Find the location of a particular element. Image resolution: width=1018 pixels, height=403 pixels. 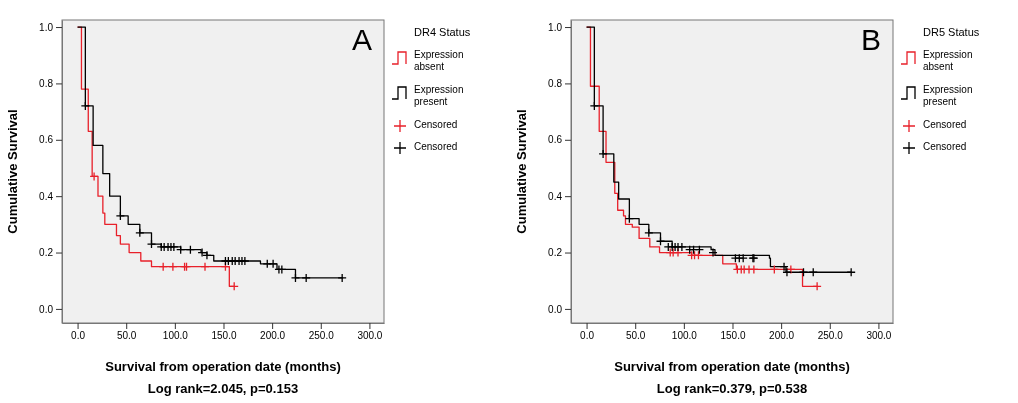

text: Log rank=0.379, p=0.538 is located at coordinates (732, 388).